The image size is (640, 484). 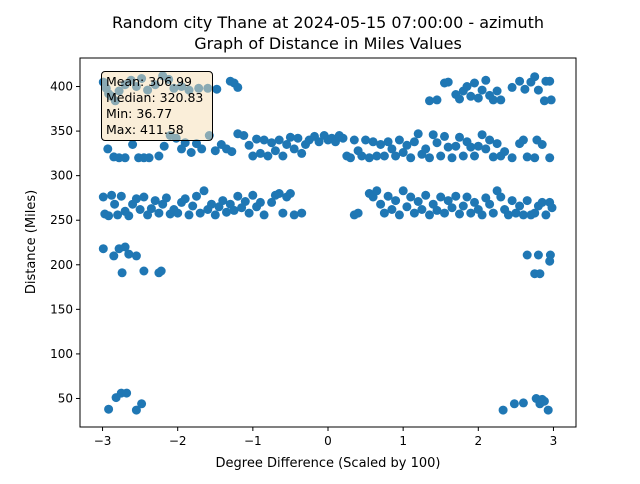 What do you see at coordinates (61, 87) in the screenshot?
I see `y-tick-label: 400` at bounding box center [61, 87].